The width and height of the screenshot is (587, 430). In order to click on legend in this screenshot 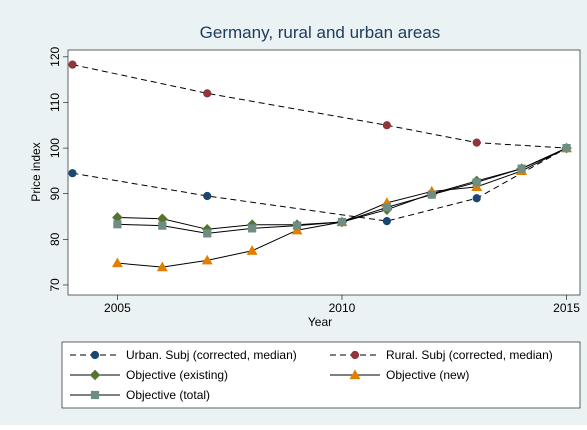, I will do `click(321, 375)`.